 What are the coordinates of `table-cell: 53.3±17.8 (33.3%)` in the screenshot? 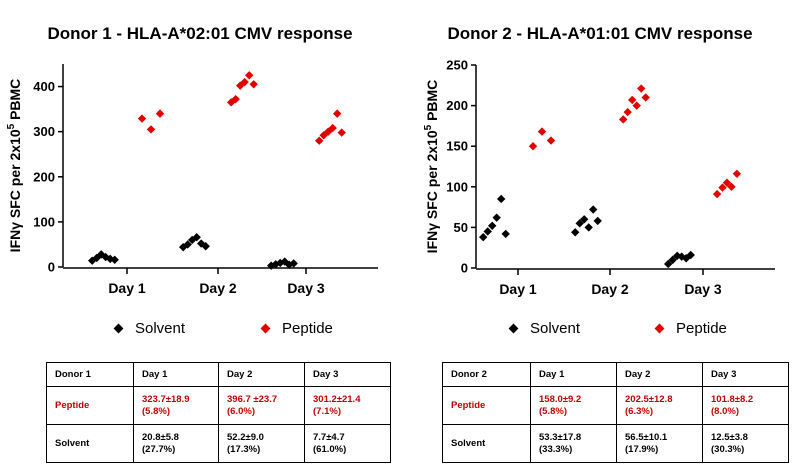 It's located at (573, 443).